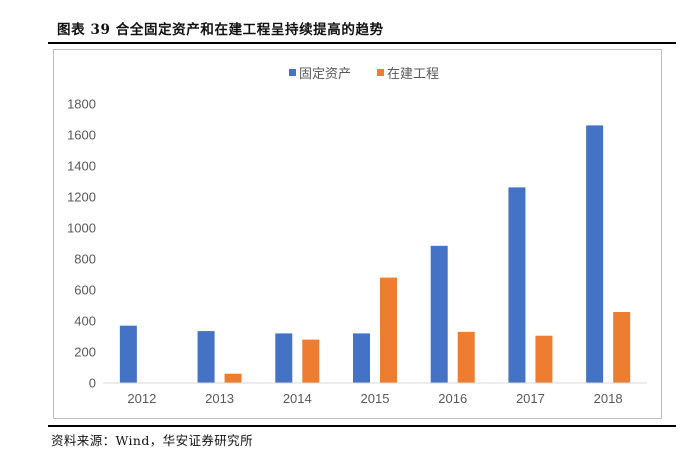 The width and height of the screenshot is (682, 453). What do you see at coordinates (388, 330) in the screenshot?
I see `bar-在建工程-2015` at bounding box center [388, 330].